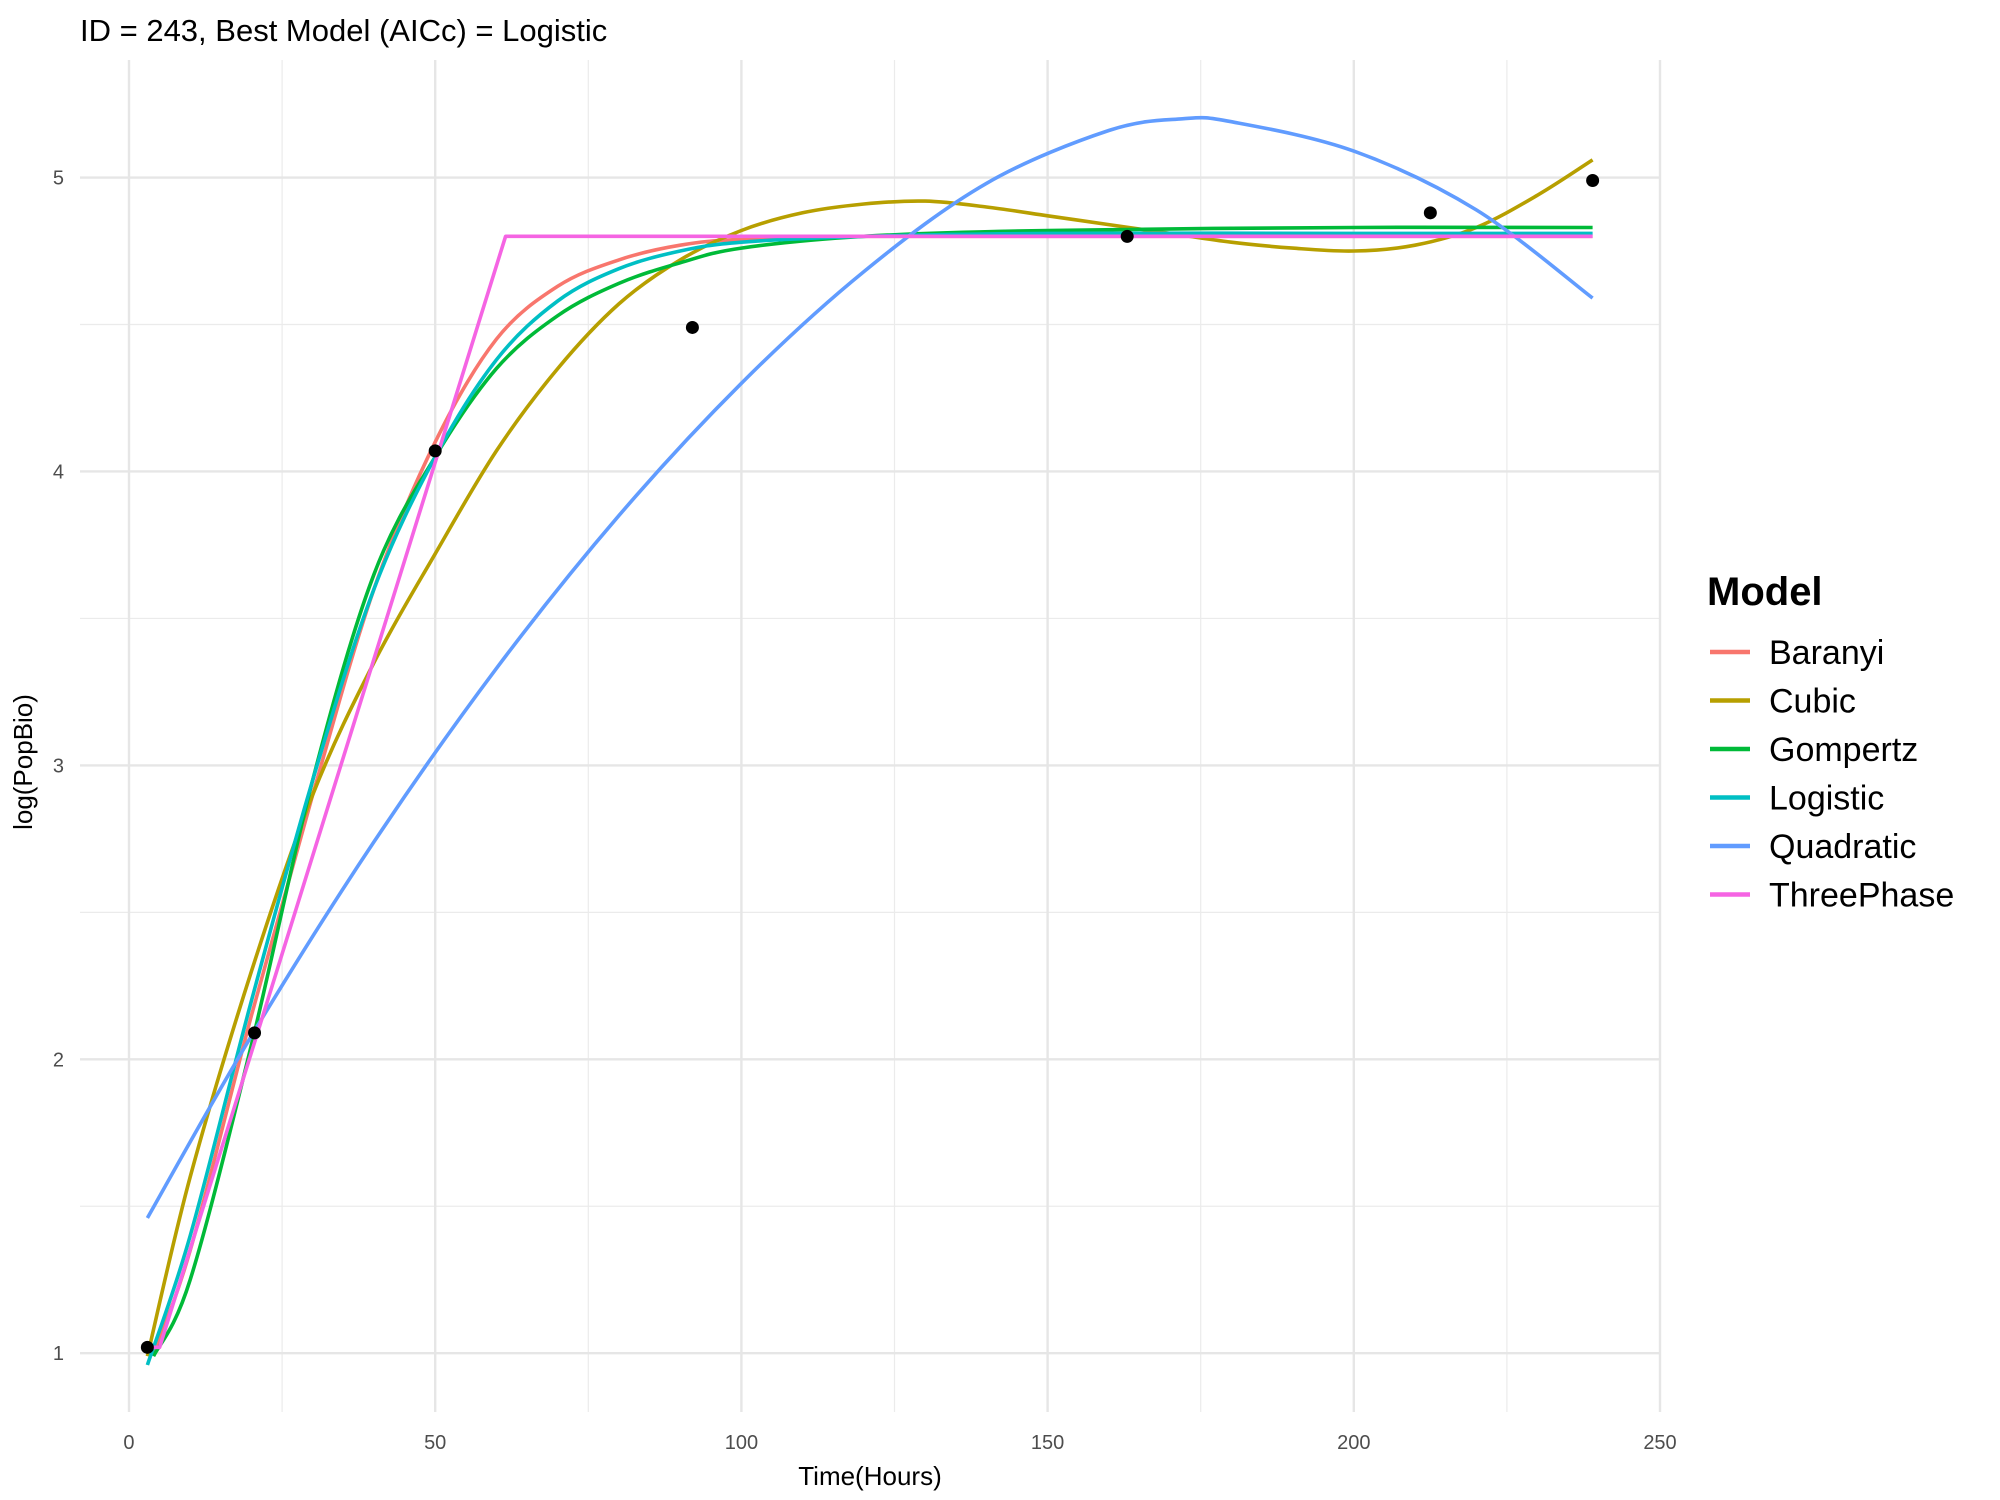 The height and width of the screenshot is (1500, 2000). Describe the element at coordinates (1353, 1443) in the screenshot. I see `x-tick-label: 200` at that location.